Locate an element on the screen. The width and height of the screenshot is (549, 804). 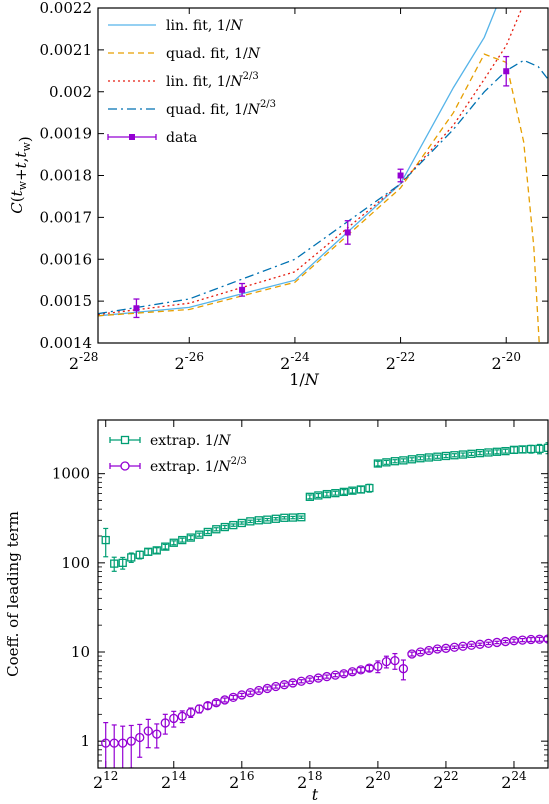
legend-label: quad. fit, 1/N is located at coordinates (213, 54).